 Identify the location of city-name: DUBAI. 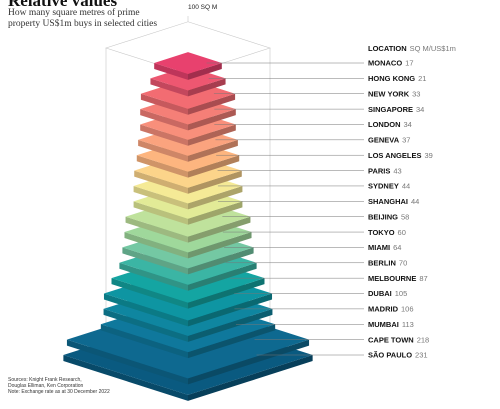
(380, 293).